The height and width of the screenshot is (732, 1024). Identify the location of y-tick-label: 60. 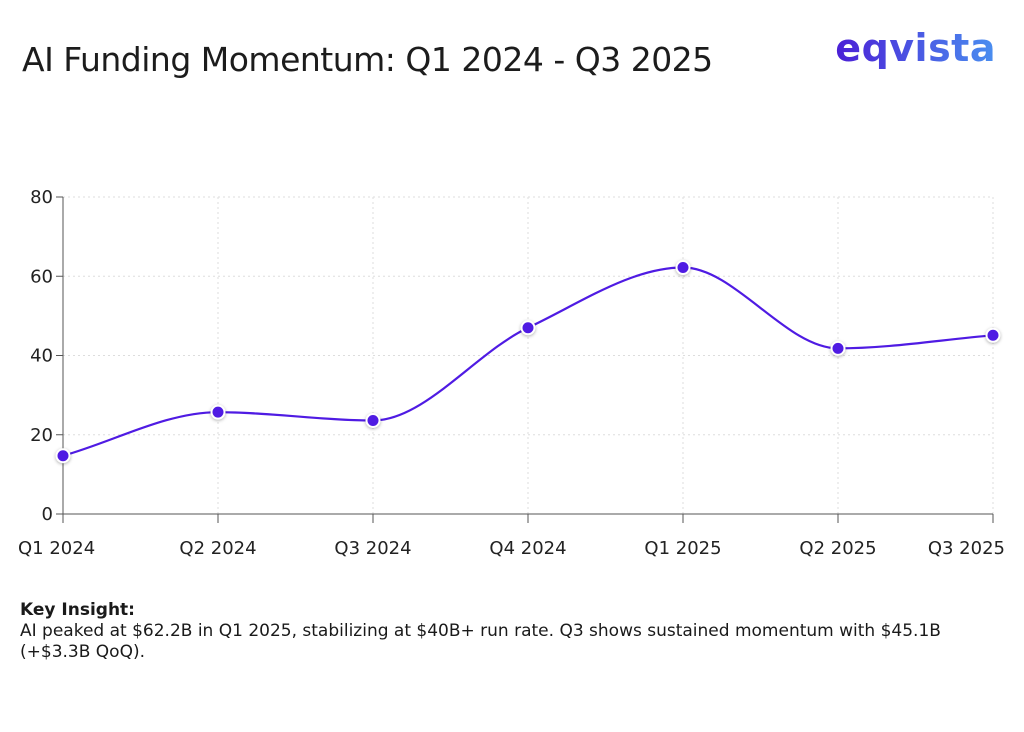
(41, 276).